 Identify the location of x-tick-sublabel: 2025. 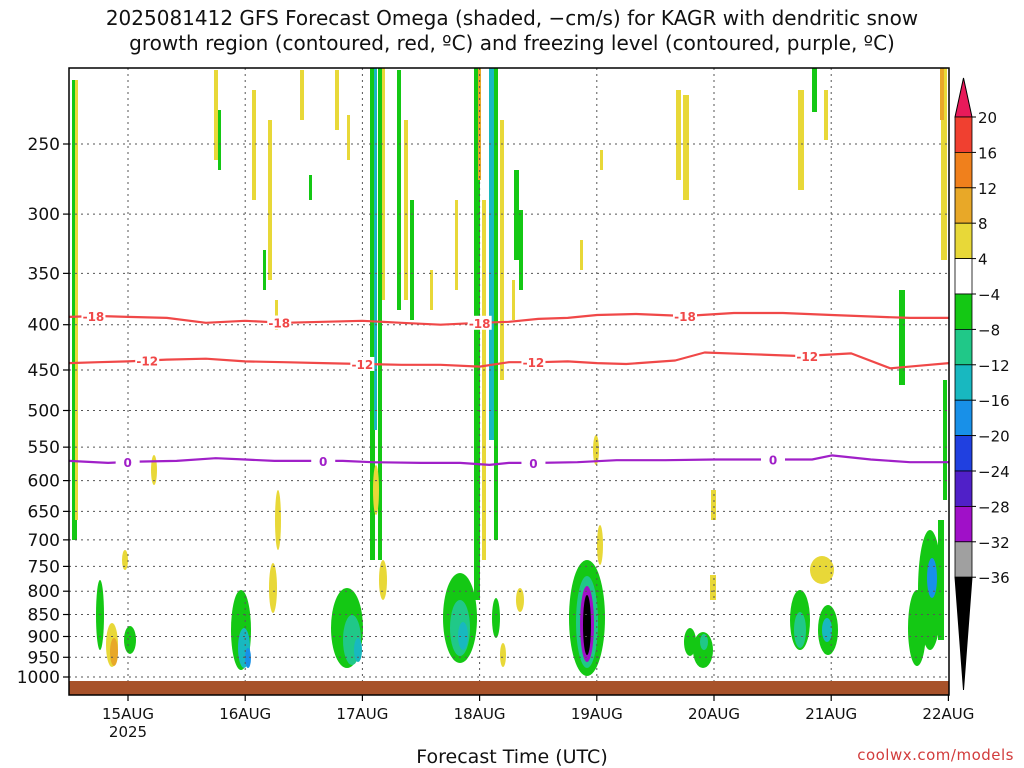
(128, 732).